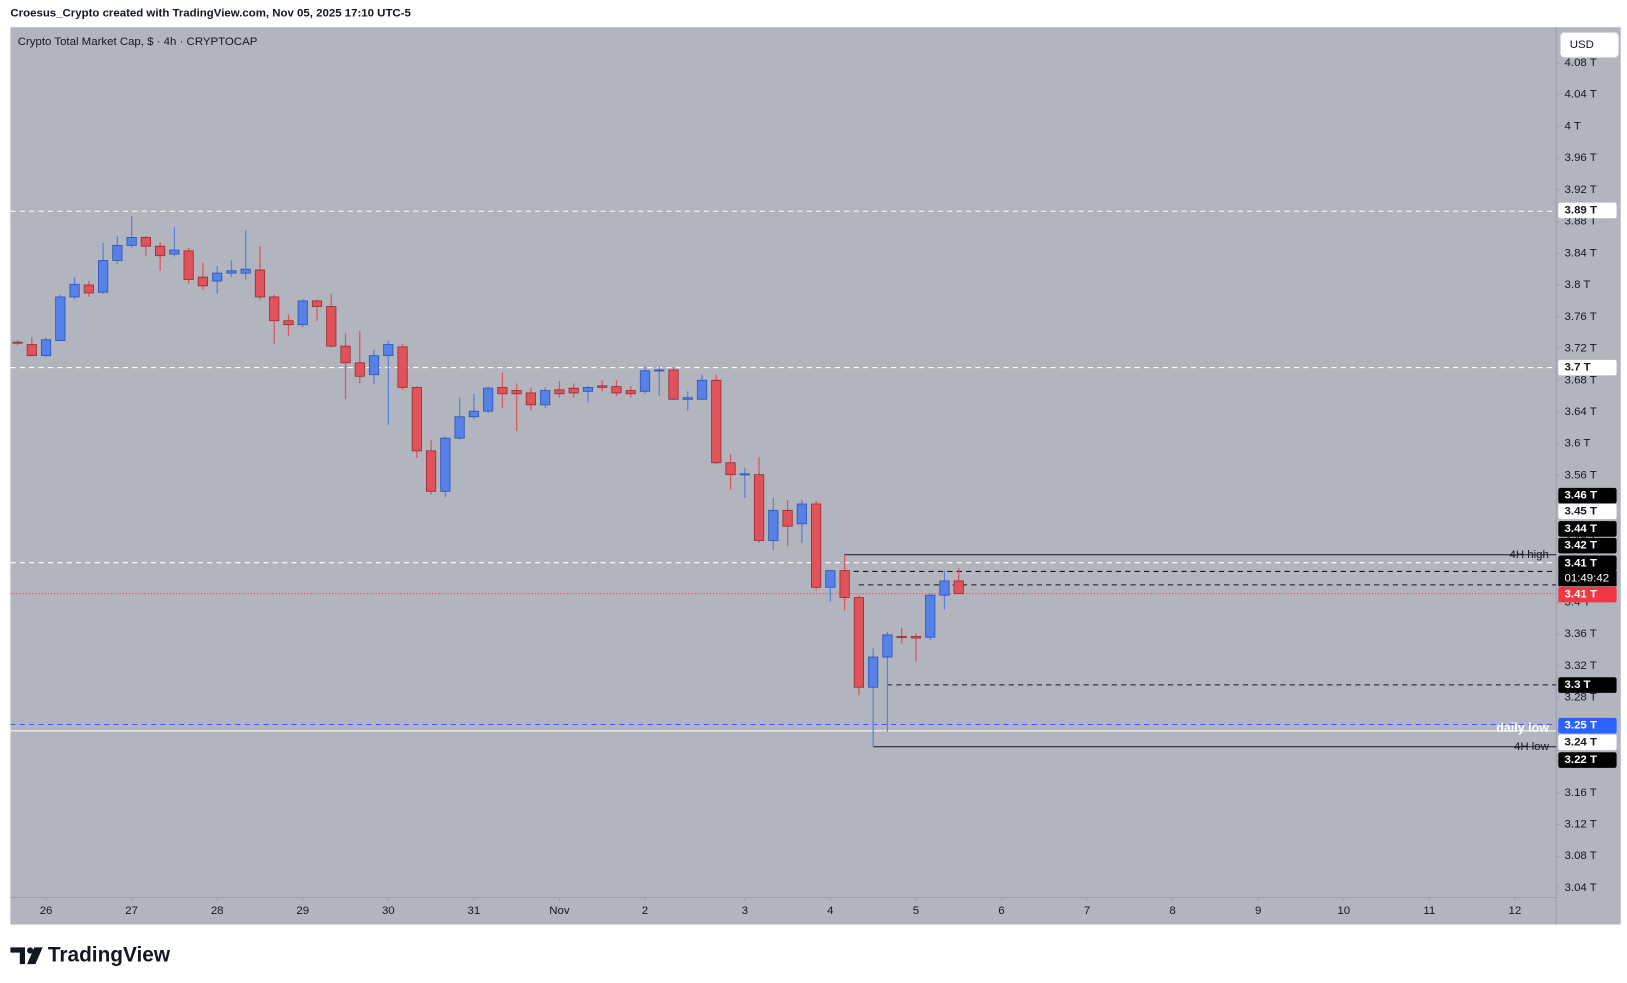 This screenshot has height=983, width=1627. Describe the element at coordinates (1581, 793) in the screenshot. I see `y-tick-label: 3.16 T` at that location.